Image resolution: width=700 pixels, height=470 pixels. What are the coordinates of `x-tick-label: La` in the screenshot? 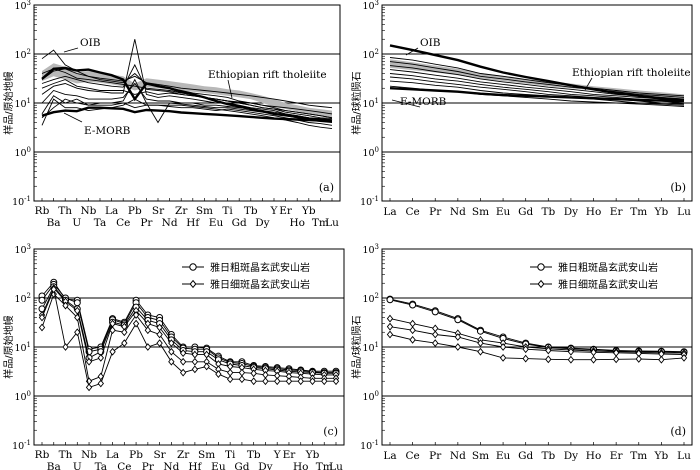 It's located at (112, 455).